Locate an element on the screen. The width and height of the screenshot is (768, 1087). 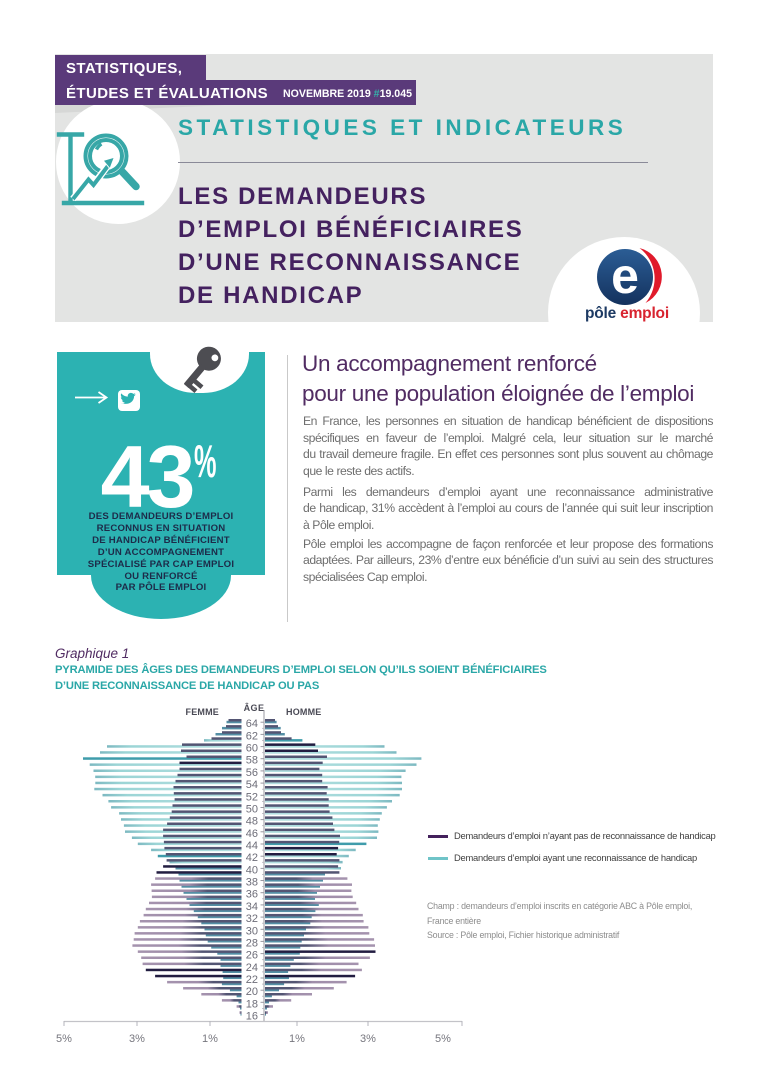
svg-text: 16 is located at coordinates (252, 1017).